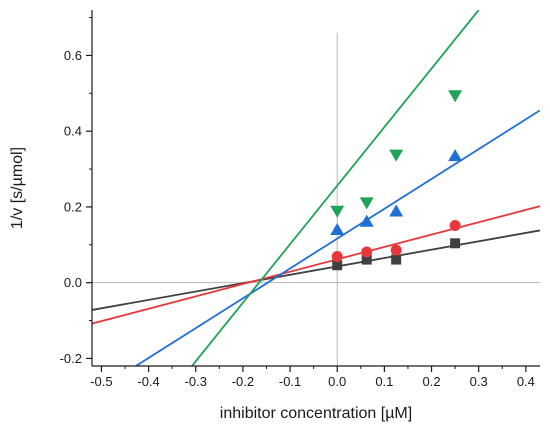 This screenshot has height=438, width=550. I want to click on y-ticks: -0.2 0.0 0.2 0.4 0.6, so click(76, 191).